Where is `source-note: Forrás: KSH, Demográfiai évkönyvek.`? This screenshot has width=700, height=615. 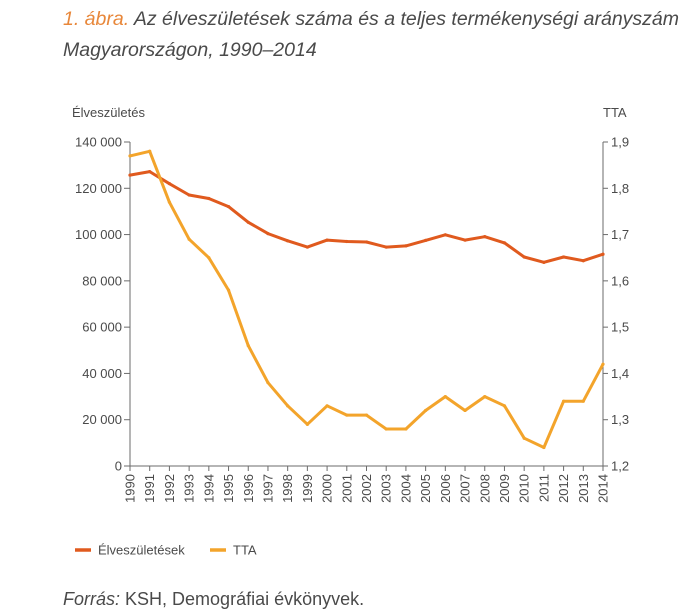
source-note: Forrás: KSH, Demográfiai évkönyvek. is located at coordinates (213, 599).